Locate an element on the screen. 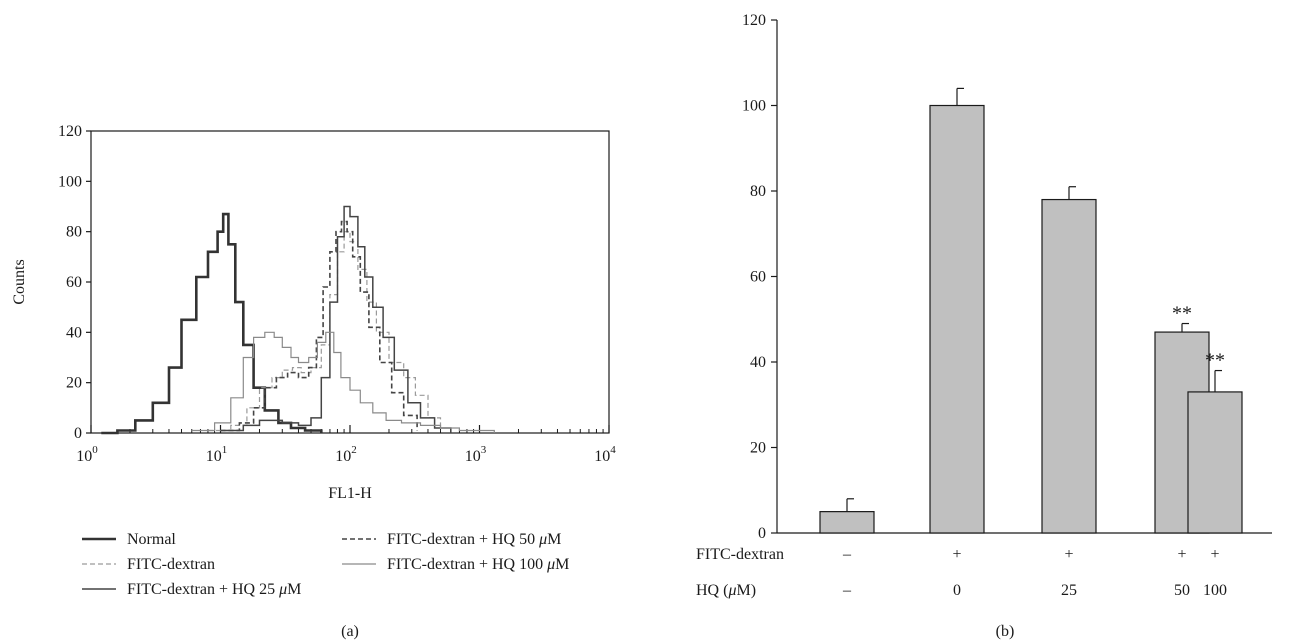 This screenshot has width=1314, height=644. bar-y-tick-label: 40 is located at coordinates (758, 362).